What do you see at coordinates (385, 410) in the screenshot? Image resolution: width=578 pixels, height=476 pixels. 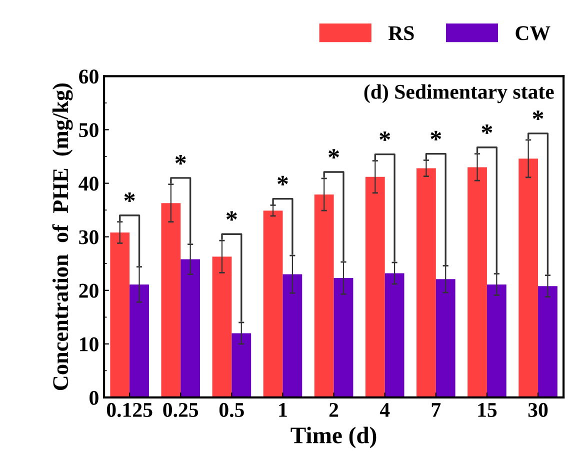 I see `x-tick-label: 4` at bounding box center [385, 410].